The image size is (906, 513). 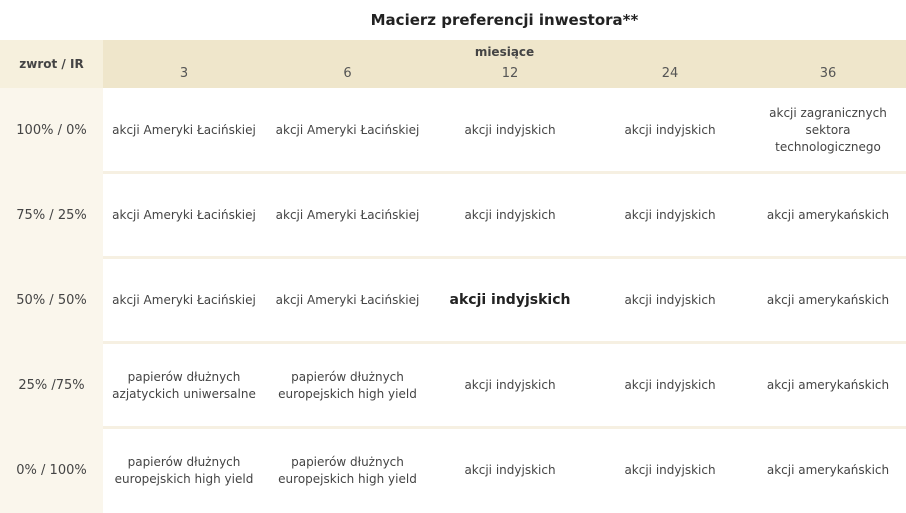 What do you see at coordinates (51, 385) in the screenshot?
I see `row-label: 25% /75%` at bounding box center [51, 385].